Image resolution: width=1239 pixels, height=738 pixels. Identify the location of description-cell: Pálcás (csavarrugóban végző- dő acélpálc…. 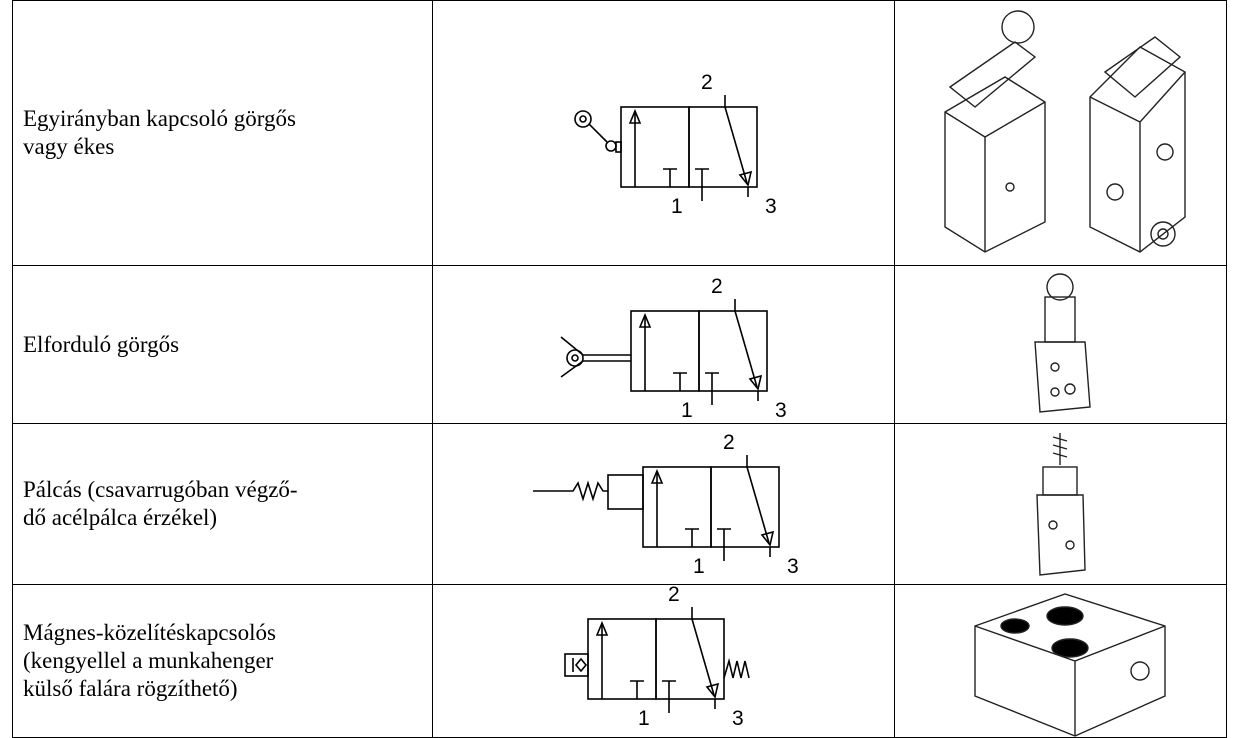
(222, 504).